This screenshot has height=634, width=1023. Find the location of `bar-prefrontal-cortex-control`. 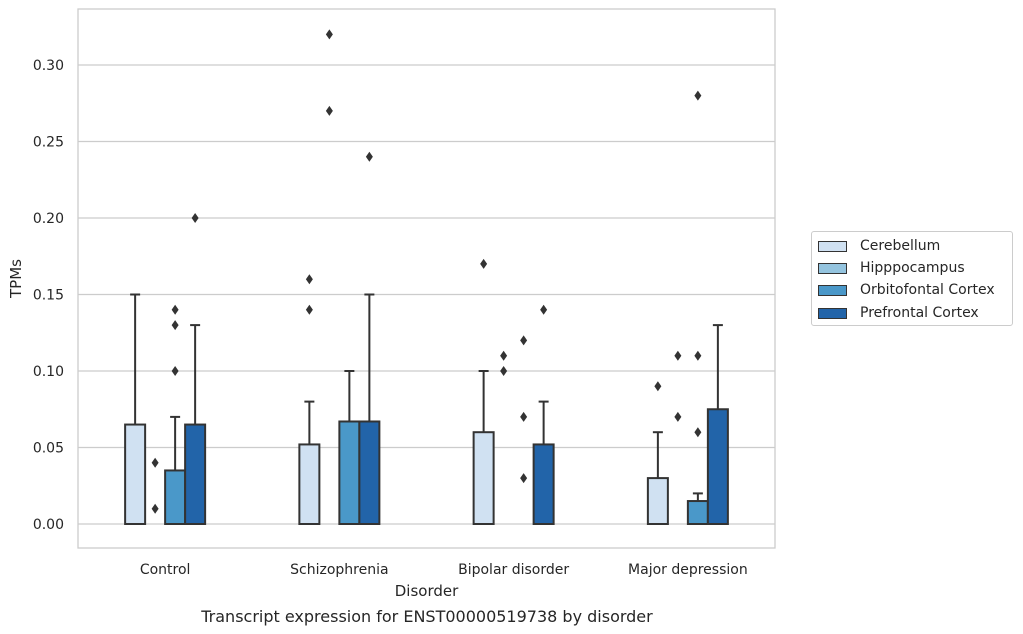

bar-prefrontal-cortex-control is located at coordinates (195, 474).